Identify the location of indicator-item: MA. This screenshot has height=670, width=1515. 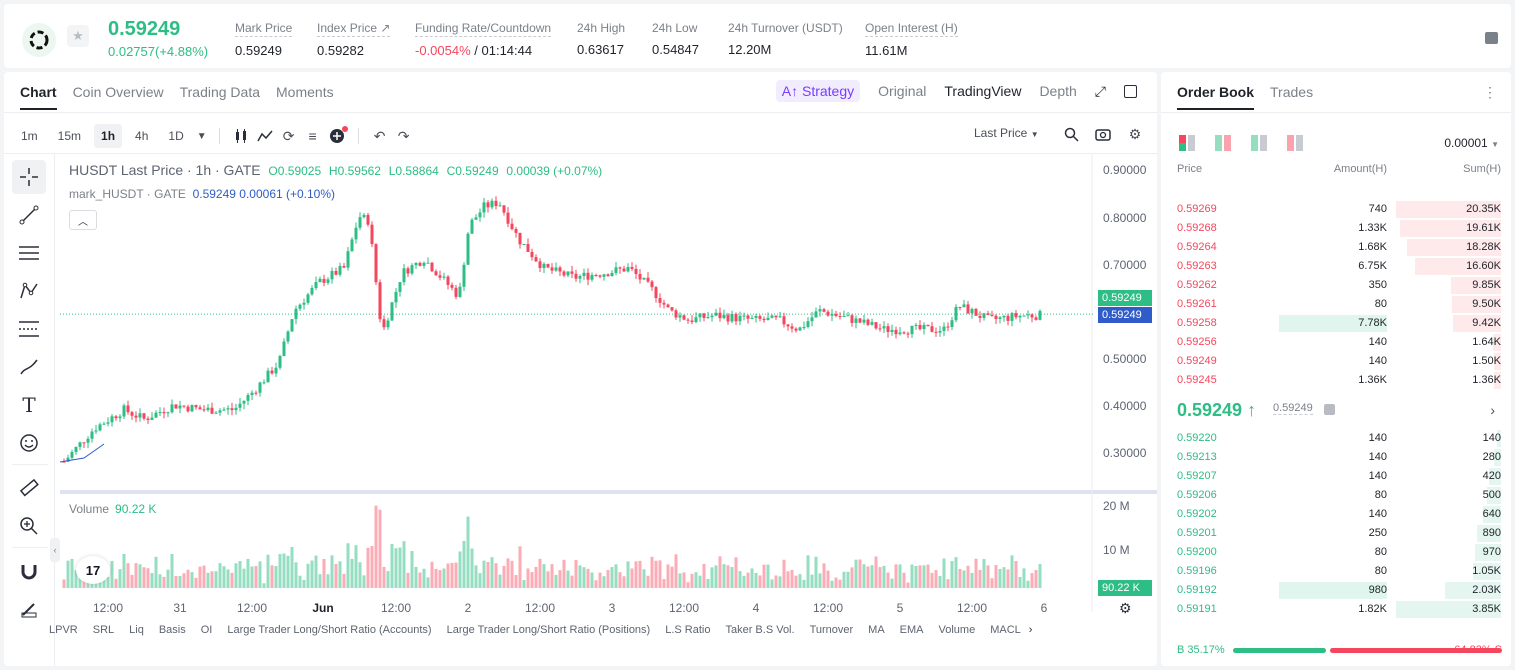
(876, 630).